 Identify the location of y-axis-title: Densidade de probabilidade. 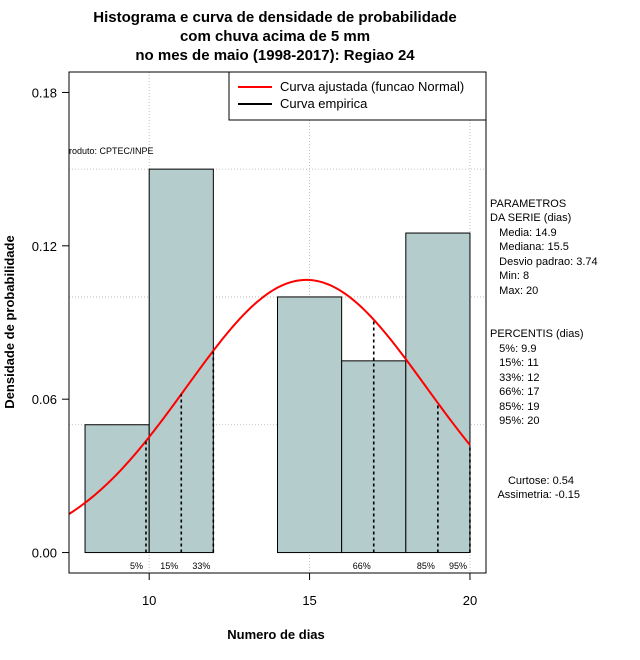
(9, 321).